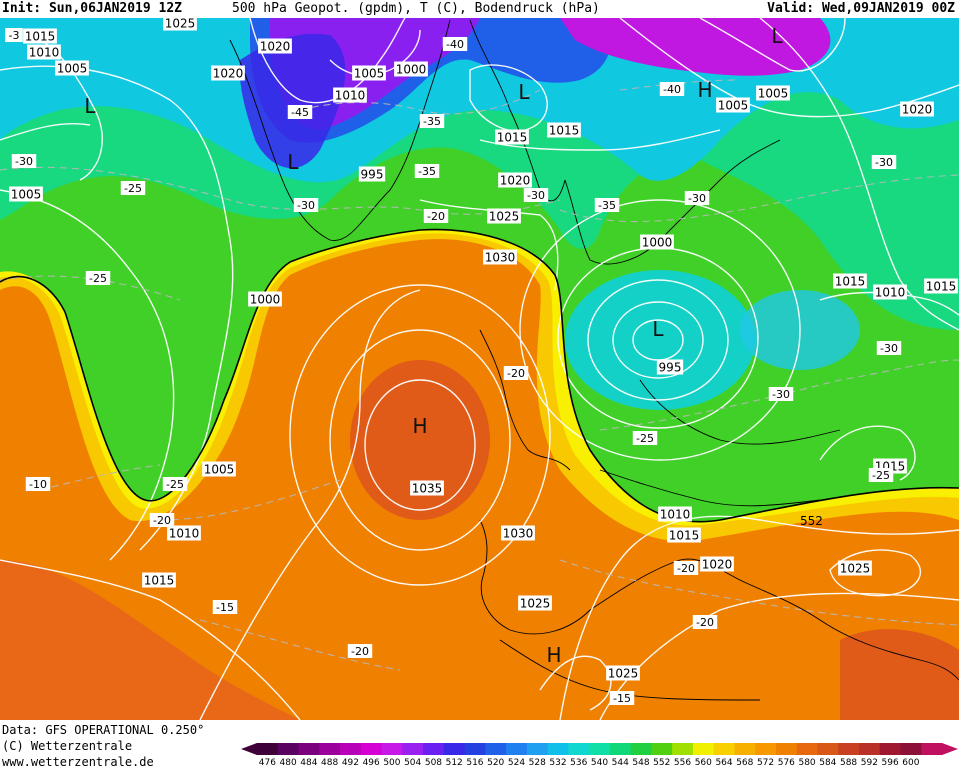 This screenshot has width=959, height=770. What do you see at coordinates (861, 8) in the screenshot?
I see `valid-time: Valid: Wed,09JAN2019 00Z` at bounding box center [861, 8].